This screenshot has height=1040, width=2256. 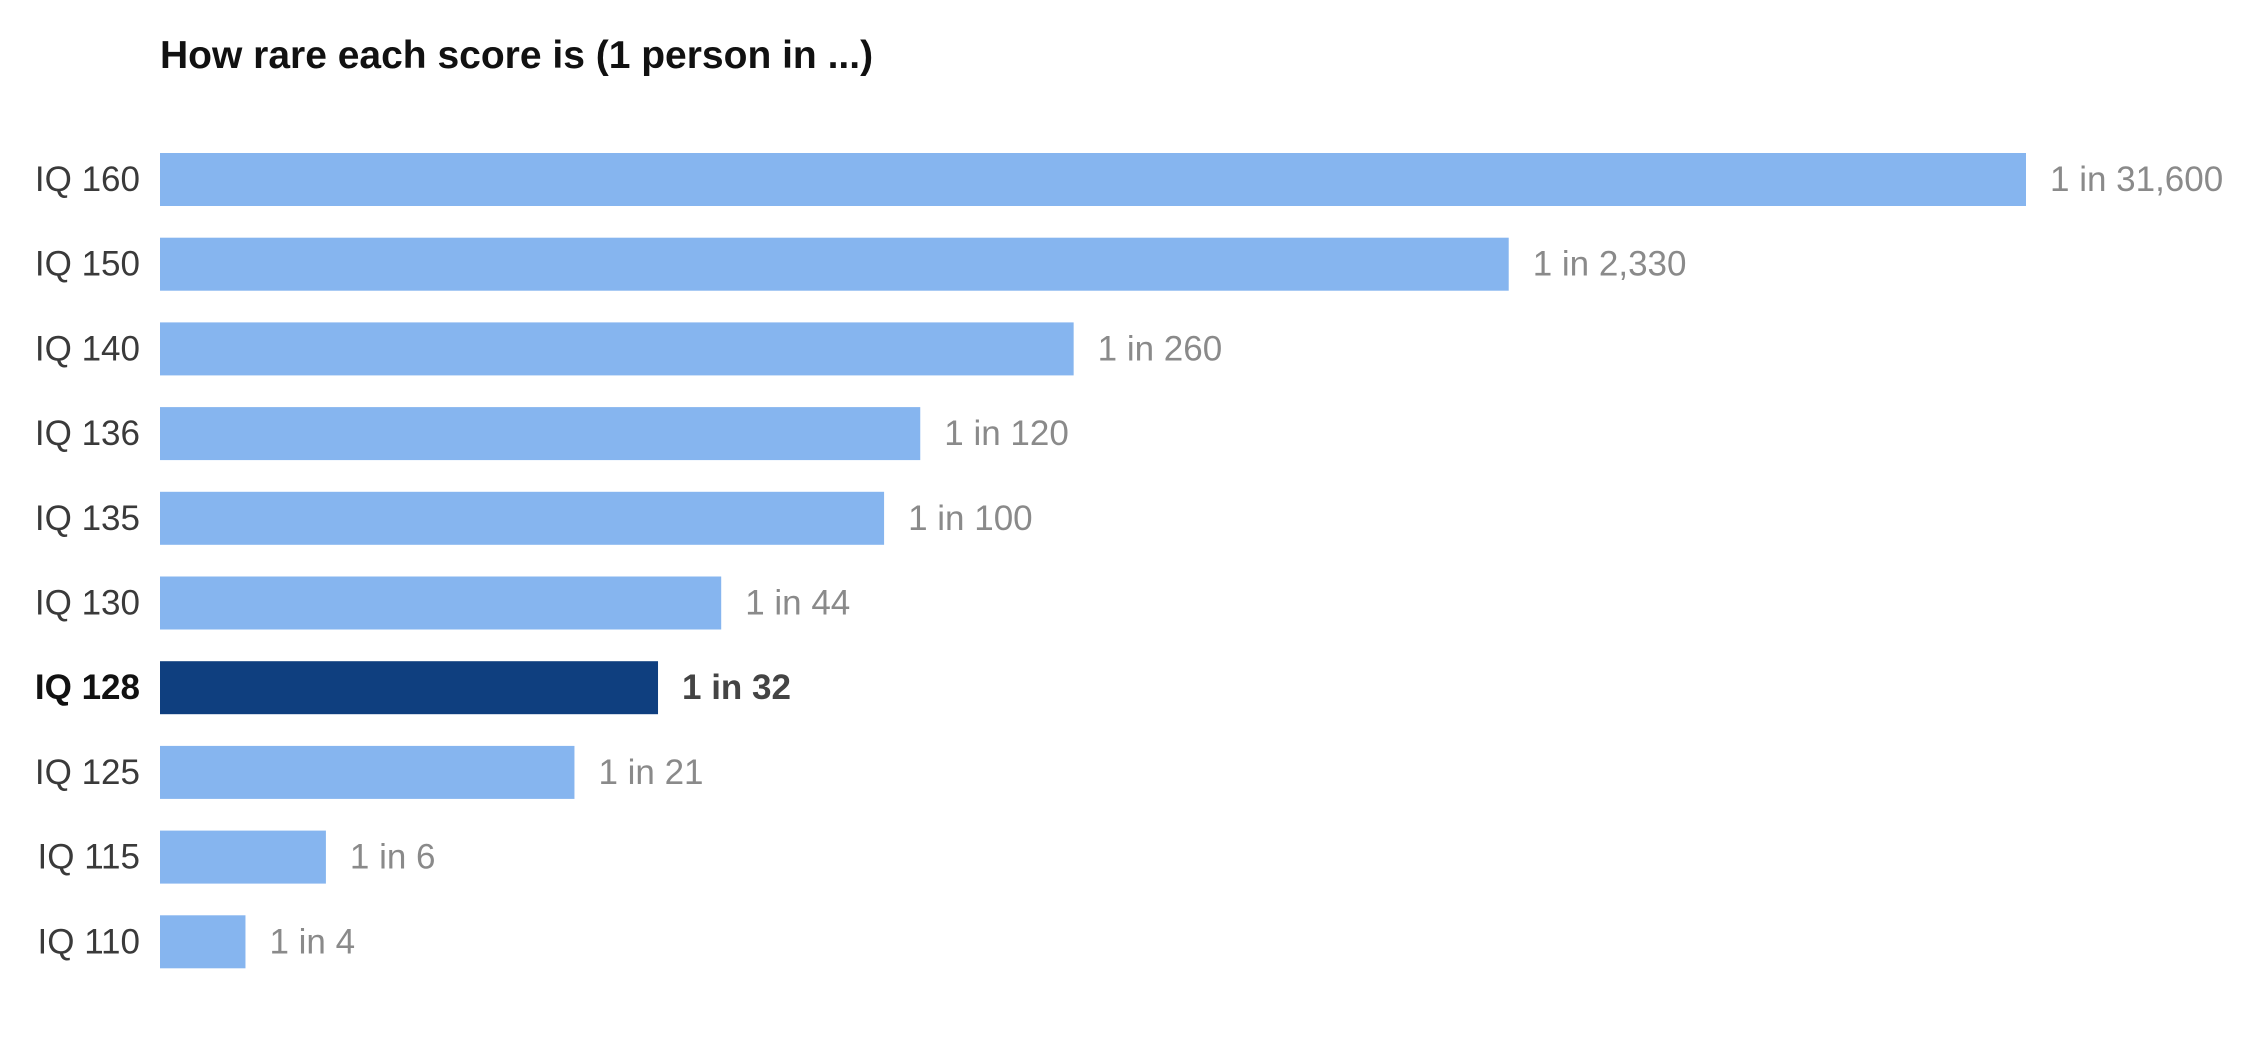 What do you see at coordinates (312, 941) in the screenshot?
I see `value-label: 1 in 4` at bounding box center [312, 941].